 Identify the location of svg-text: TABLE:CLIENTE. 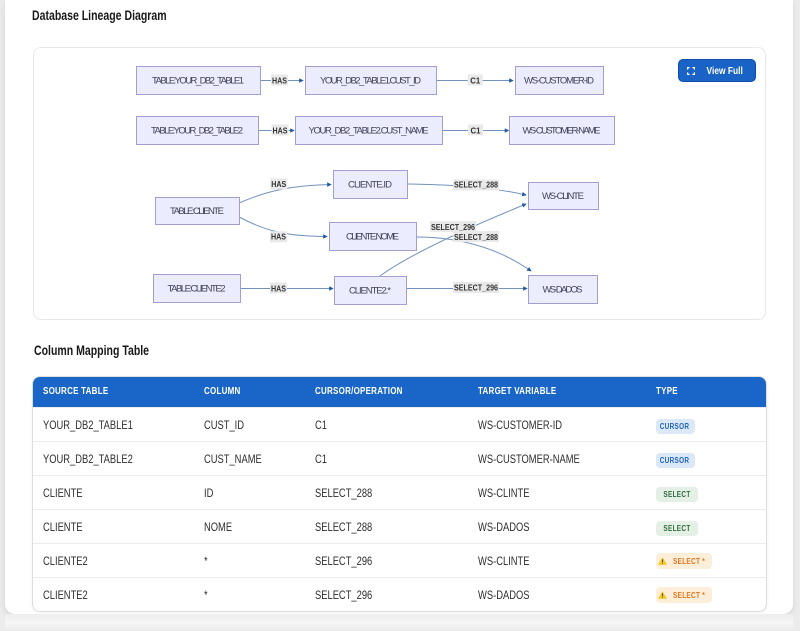
(197, 211).